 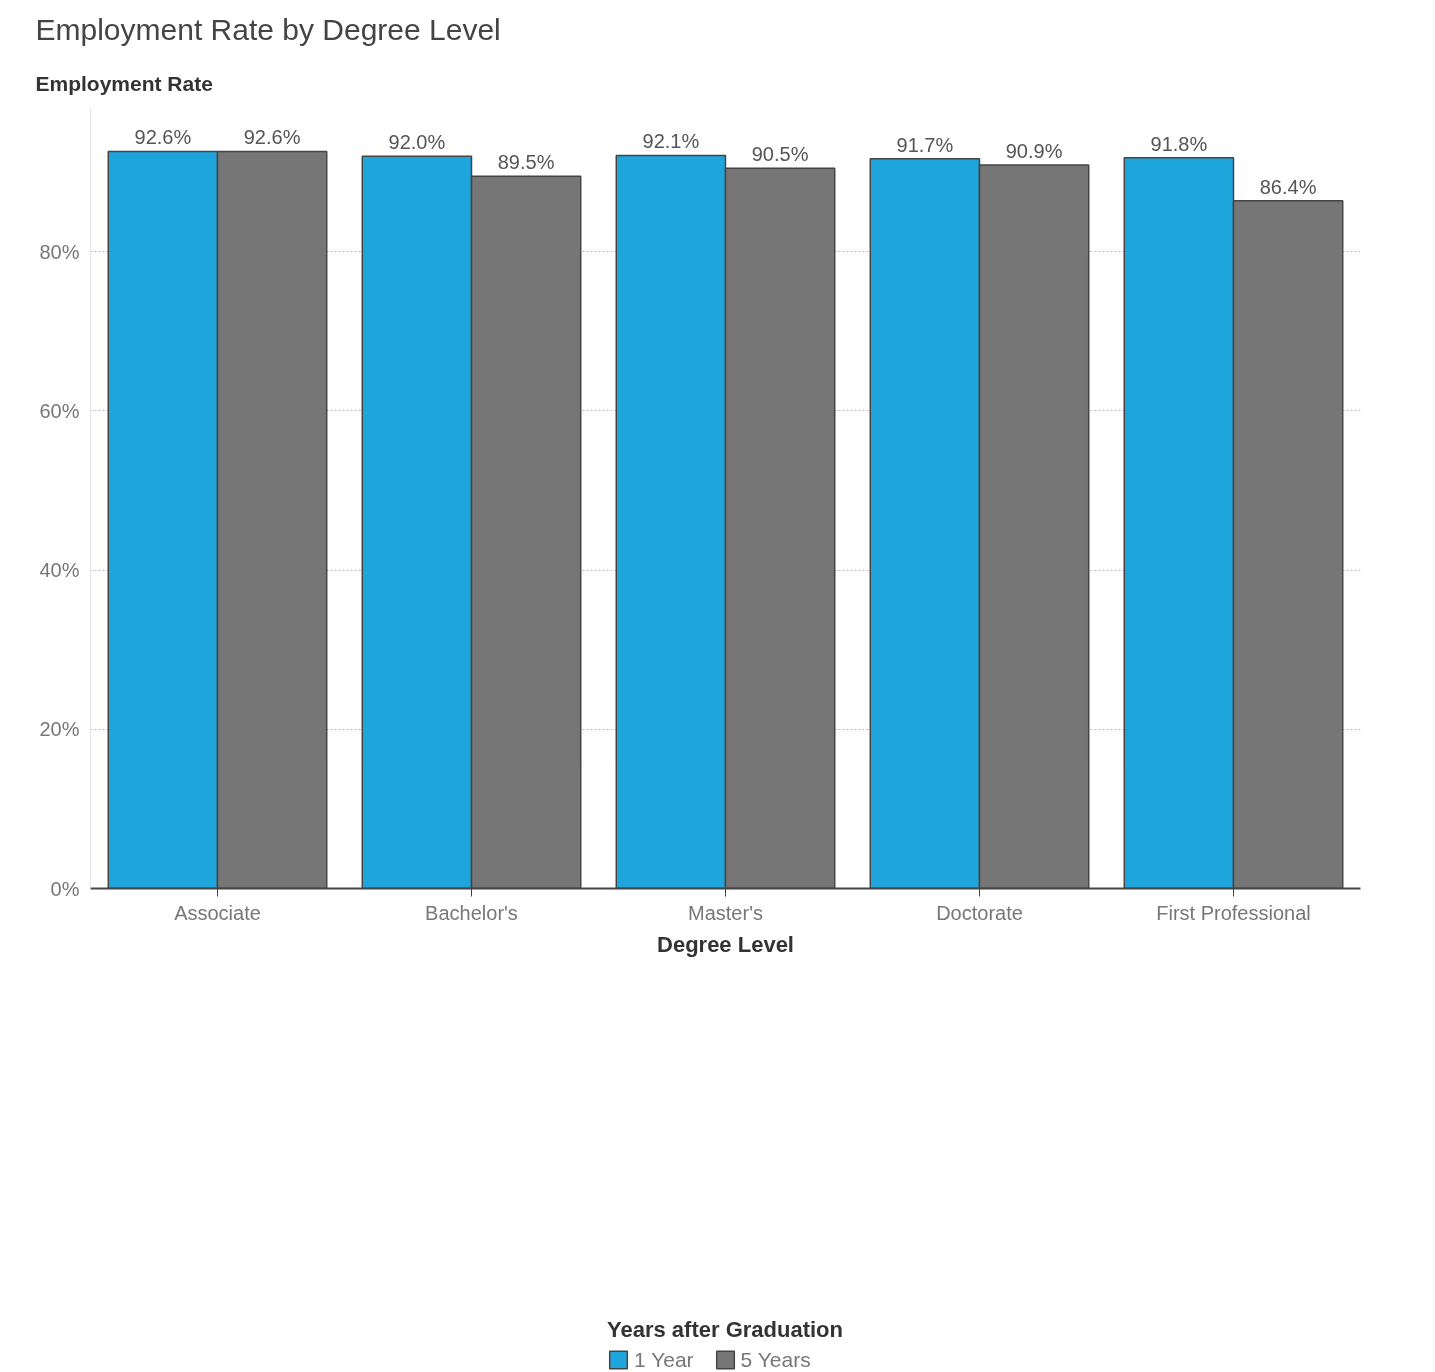 What do you see at coordinates (471, 912) in the screenshot?
I see `x-tick-label: Bachelor's` at bounding box center [471, 912].